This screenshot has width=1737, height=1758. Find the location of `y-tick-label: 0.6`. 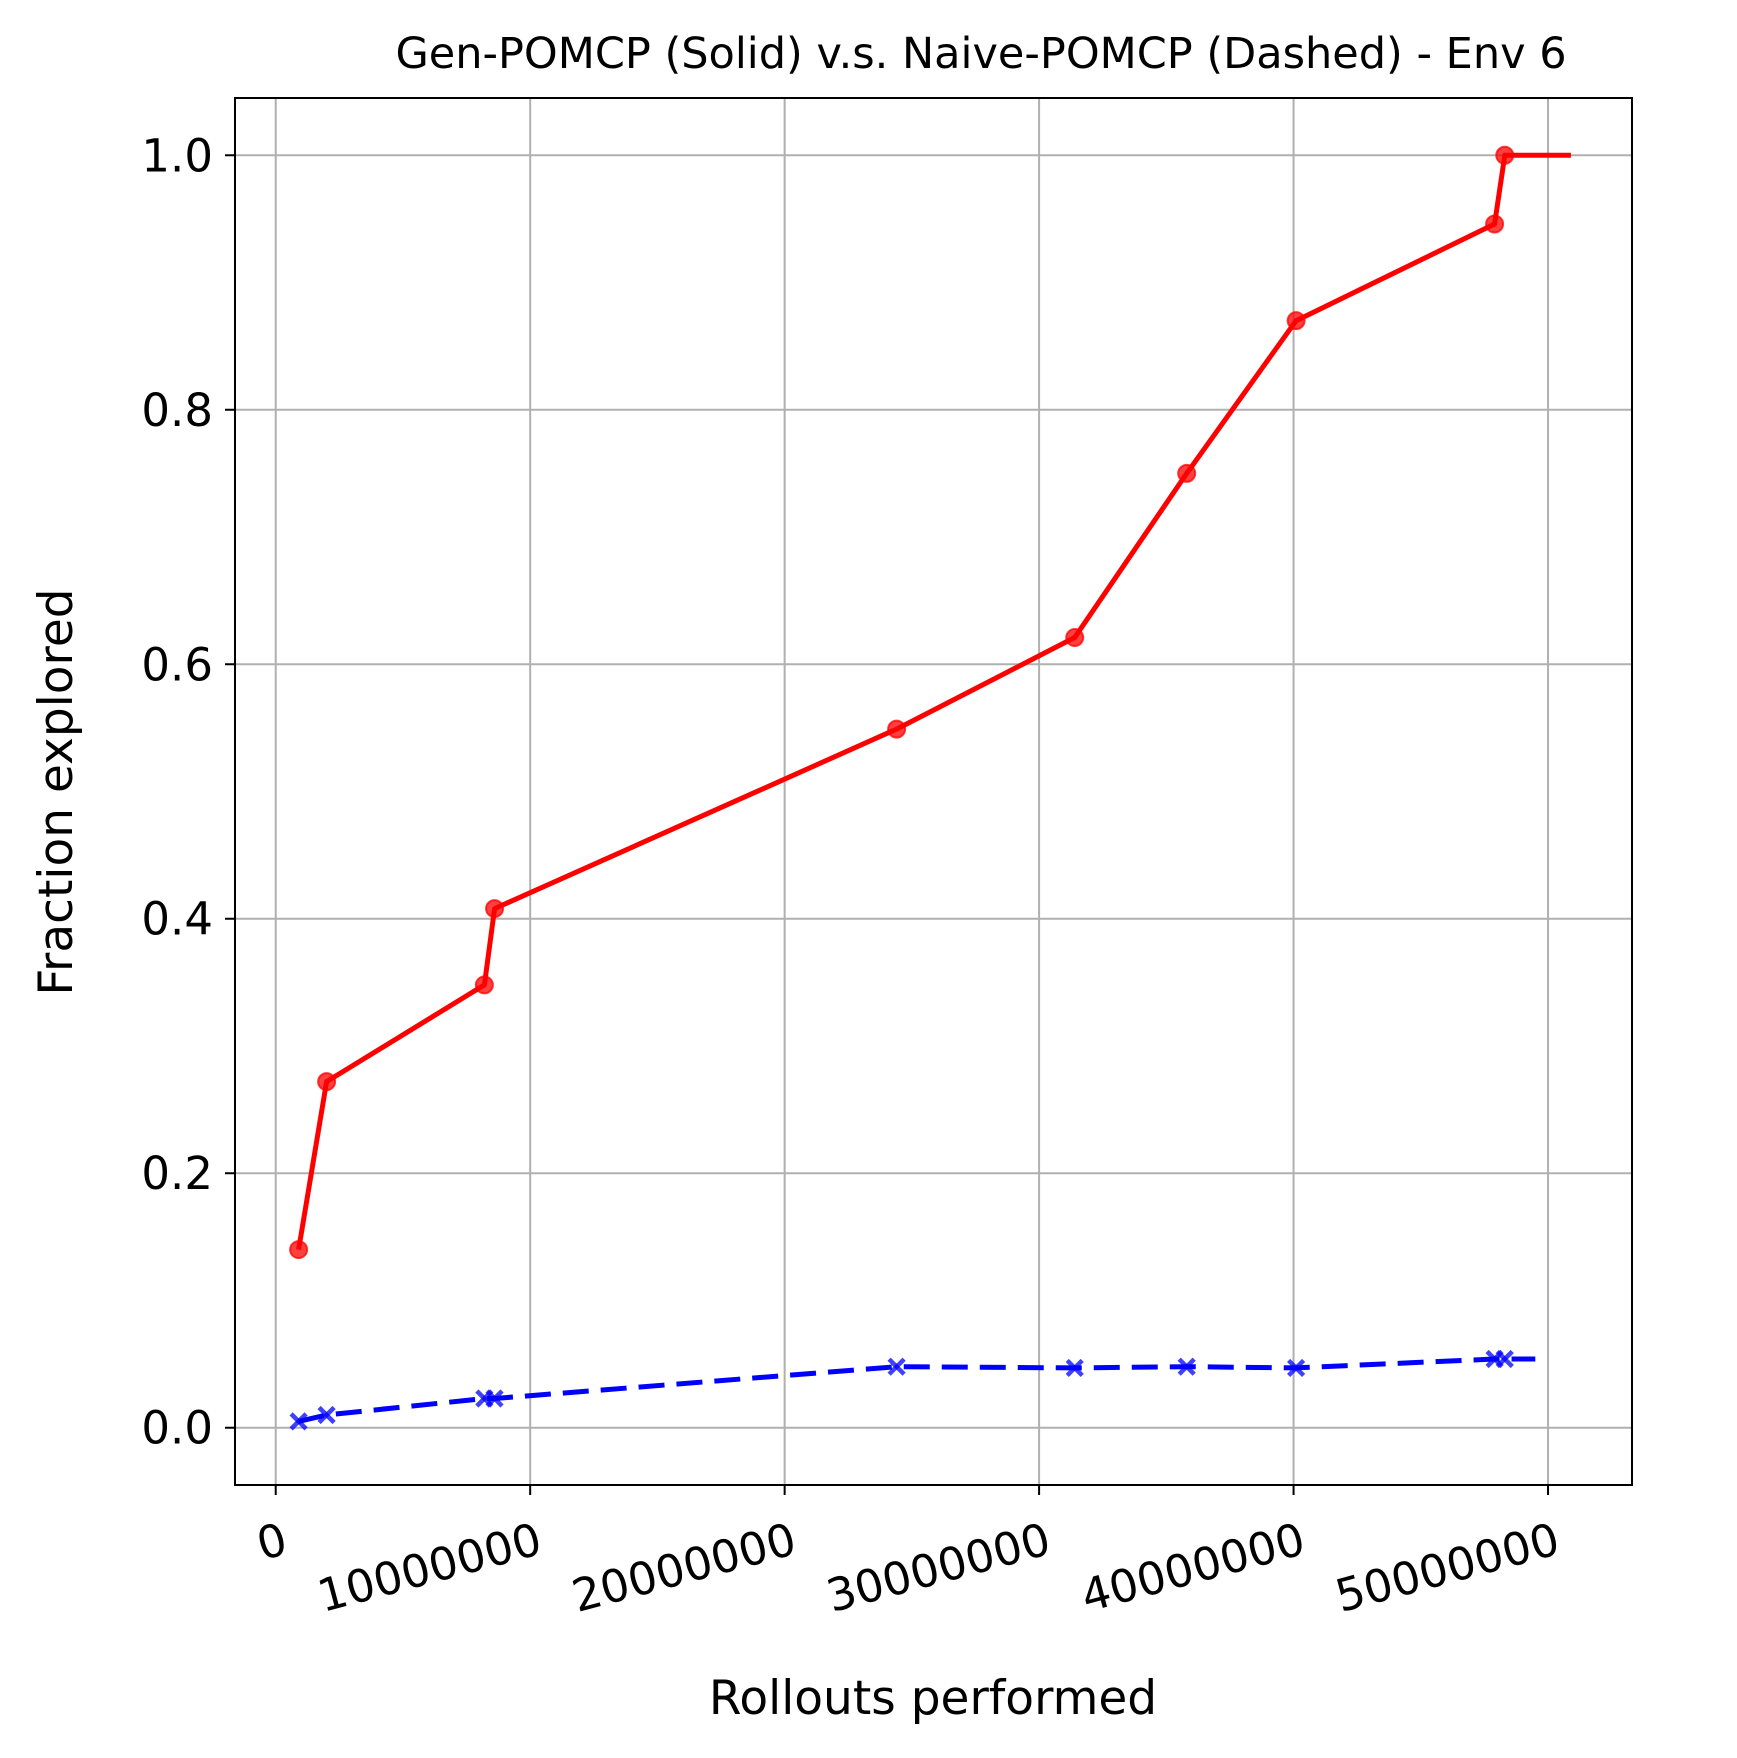

y-tick-label: 0.6 is located at coordinates (177, 664).